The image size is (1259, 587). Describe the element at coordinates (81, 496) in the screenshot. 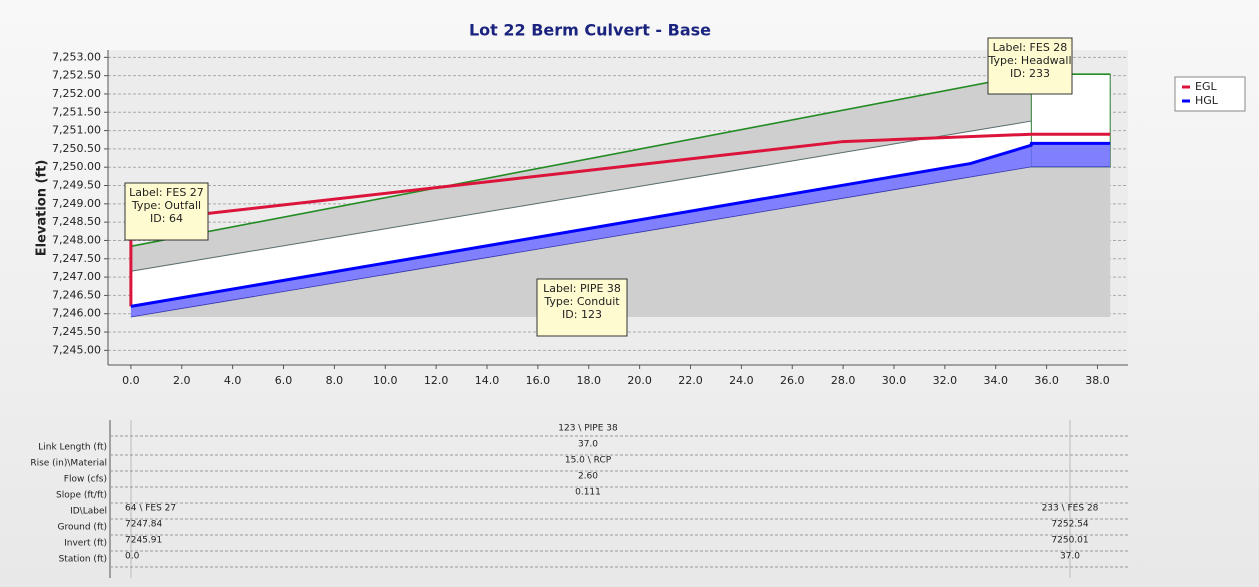

I see `row-label: Slope (ft/ft)` at that location.